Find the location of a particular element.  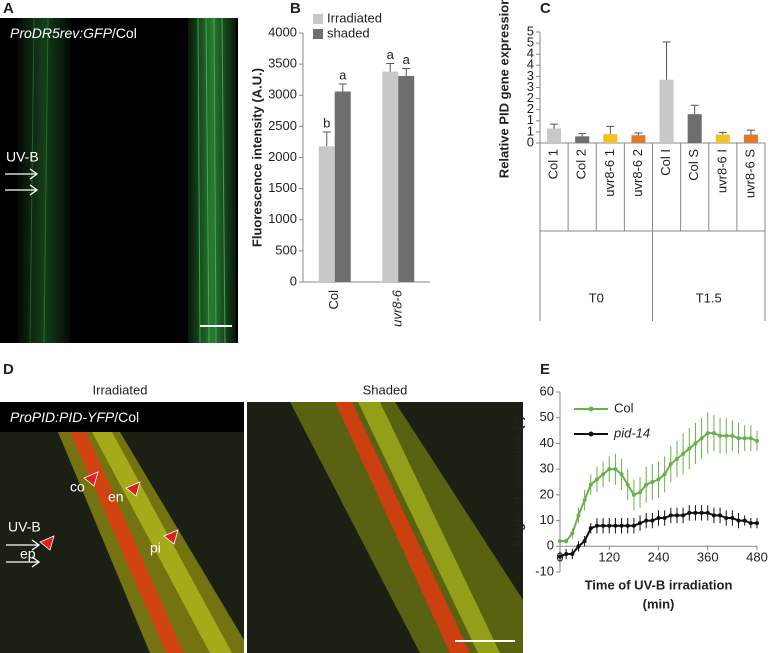

panel-label: B is located at coordinates (295, 8).